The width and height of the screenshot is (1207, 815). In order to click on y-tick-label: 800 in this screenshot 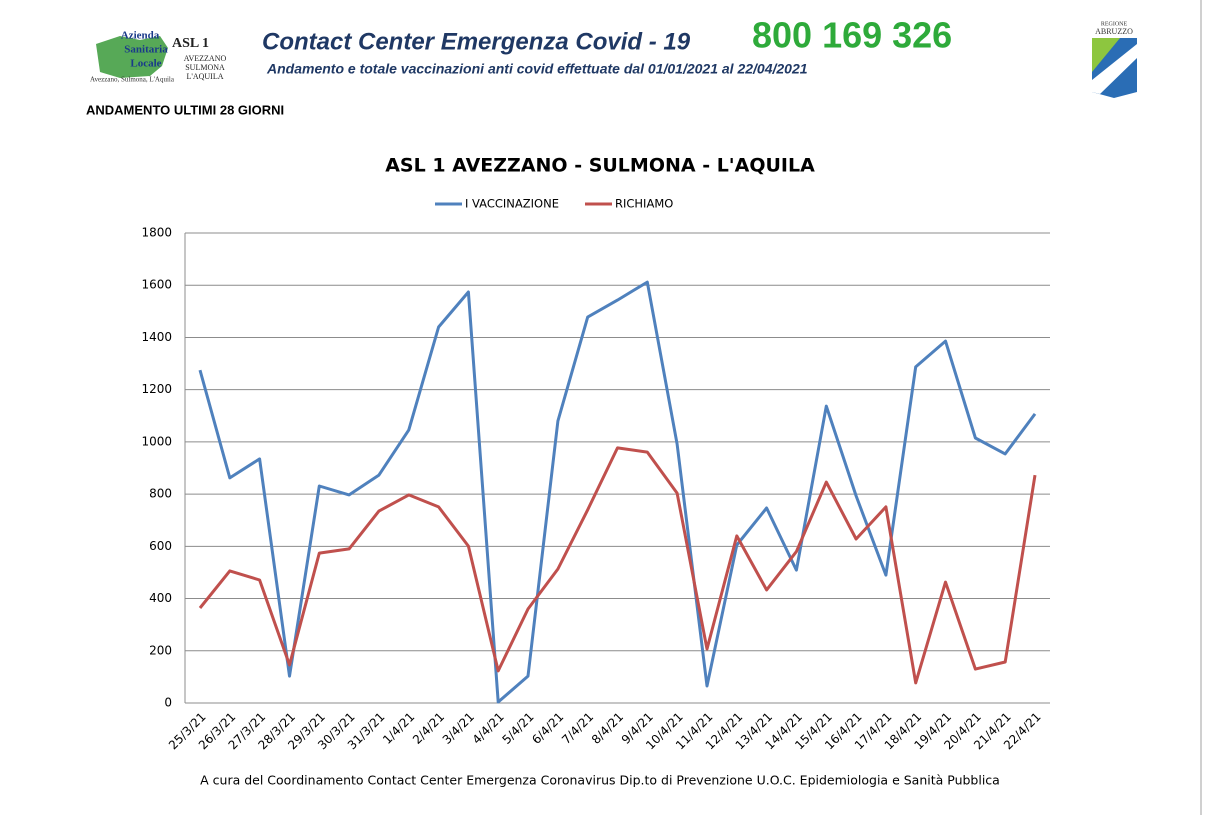, I will do `click(160, 494)`.